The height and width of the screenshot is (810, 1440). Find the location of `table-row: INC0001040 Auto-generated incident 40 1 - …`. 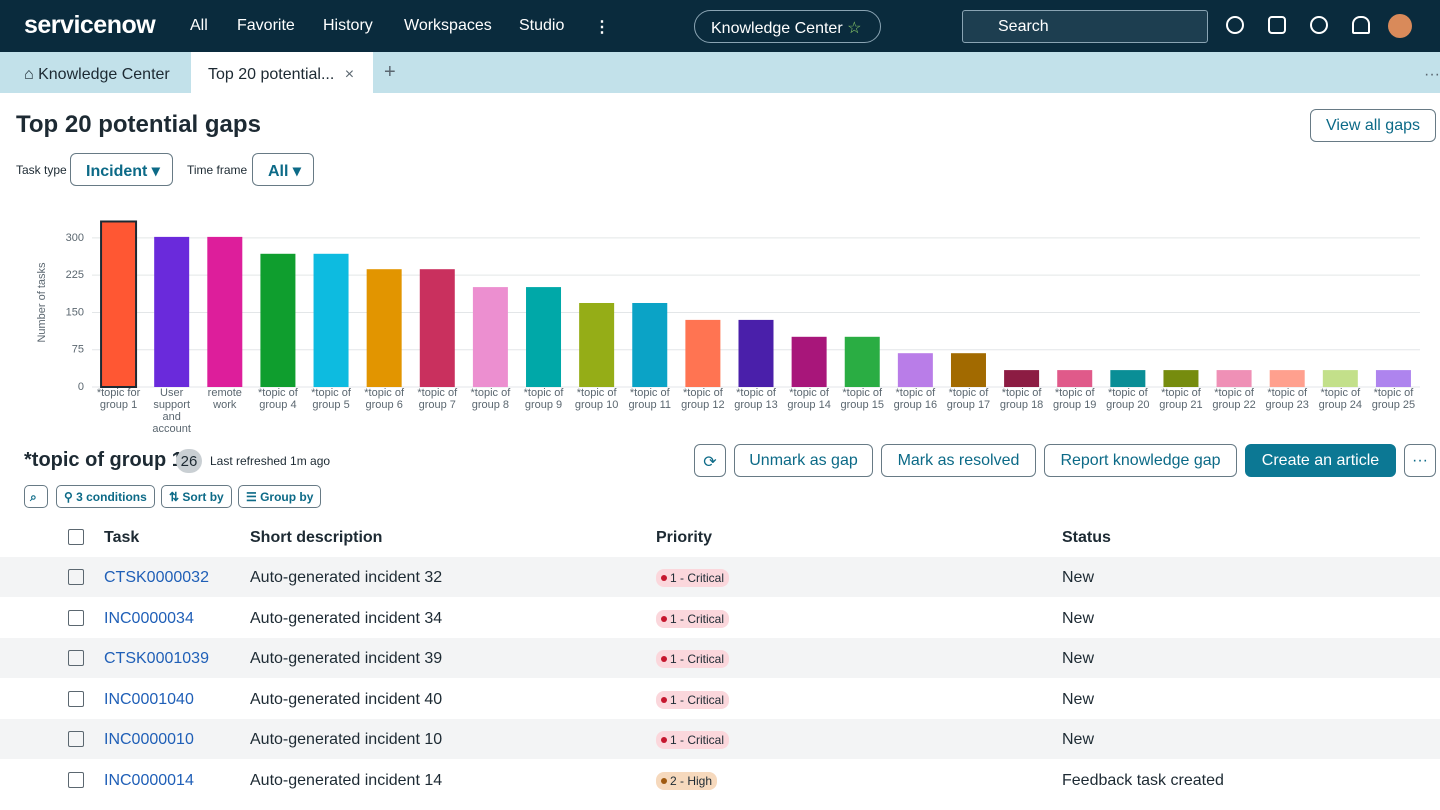

table-row: INC0001040 Auto-generated incident 40 1 - … is located at coordinates (720, 699).